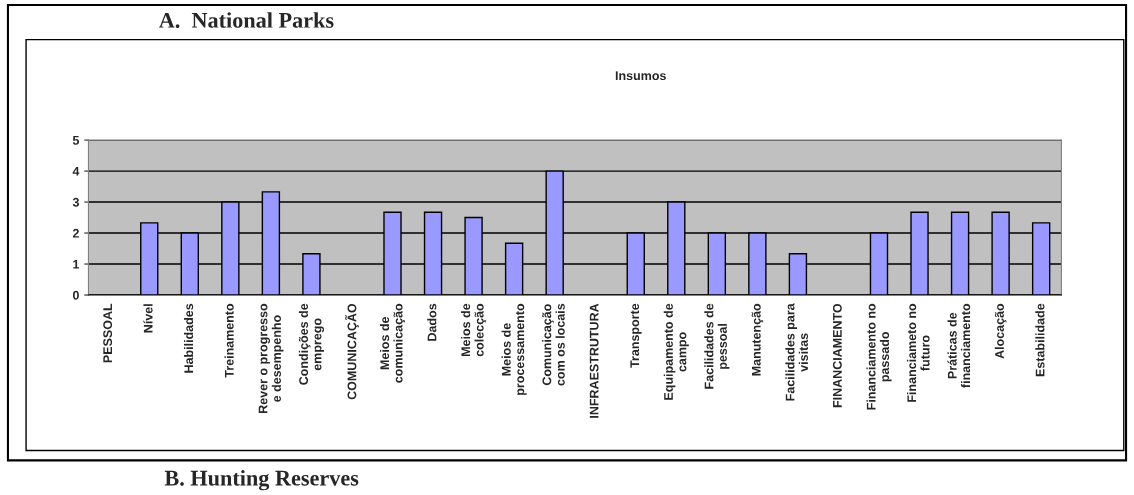  Describe the element at coordinates (76, 264) in the screenshot. I see `y-tick-label: 1` at that location.